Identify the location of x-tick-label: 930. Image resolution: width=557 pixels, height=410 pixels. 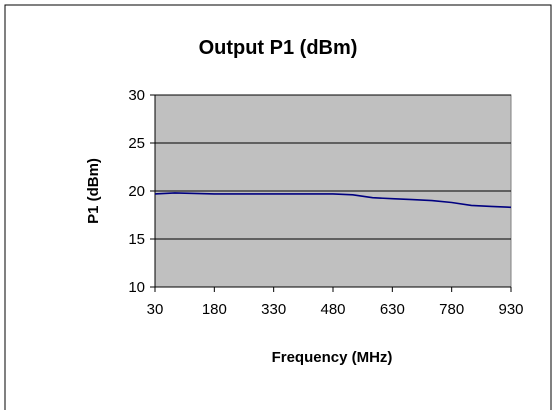
(510, 309).